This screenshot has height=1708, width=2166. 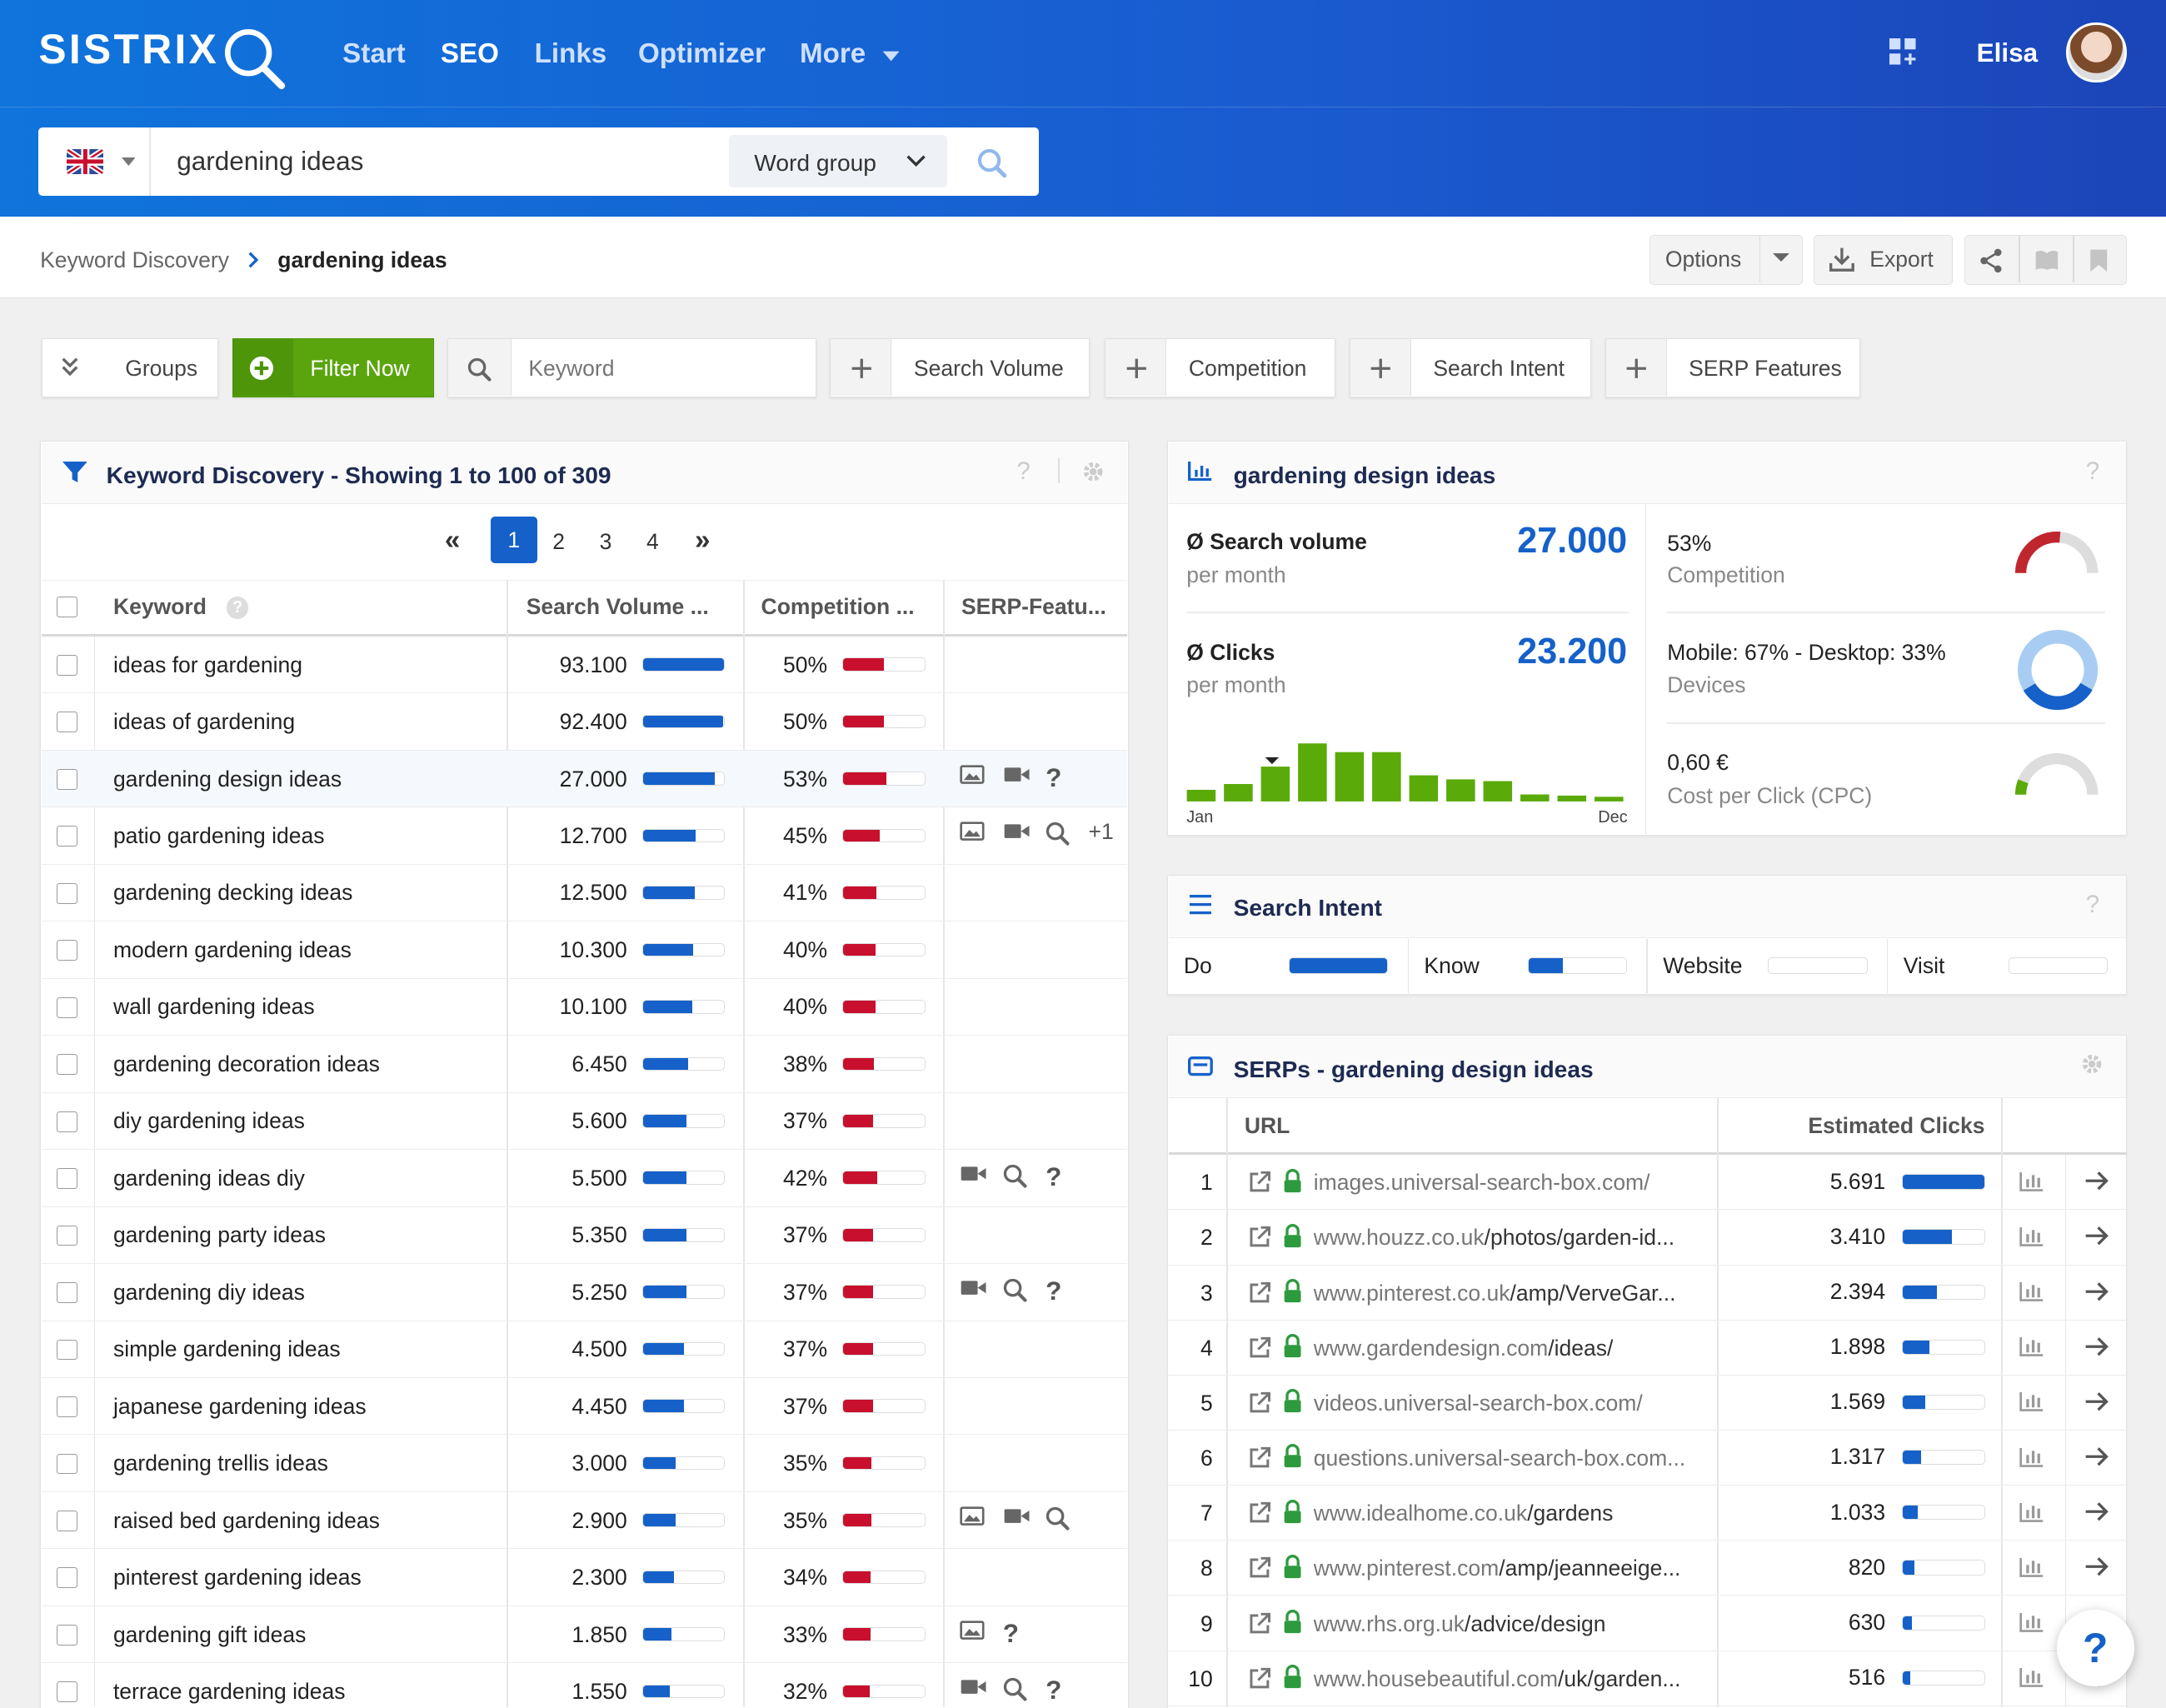 What do you see at coordinates (1646, 1183) in the screenshot?
I see `serp-row: 1 images.universal-search-box.com/5.691` at bounding box center [1646, 1183].